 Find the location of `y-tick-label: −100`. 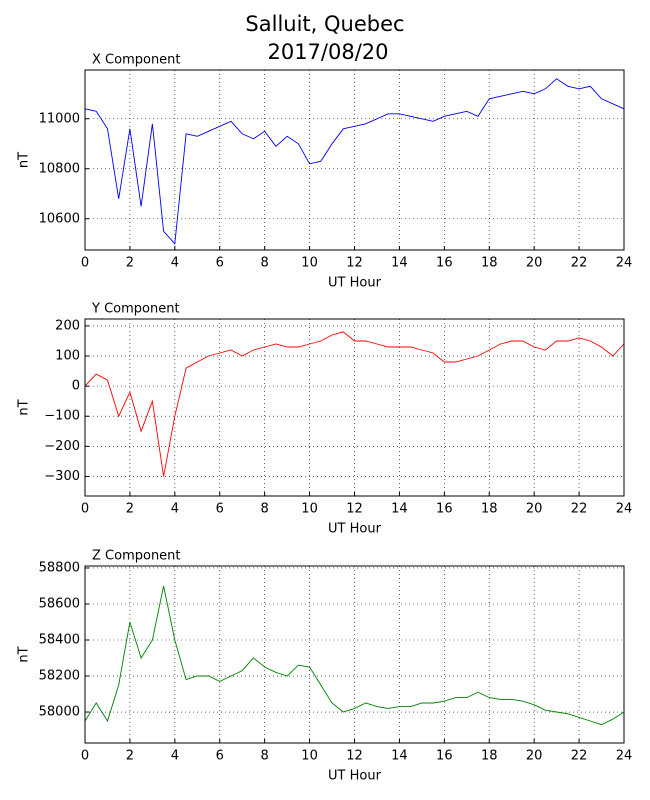

y-tick-label: −100 is located at coordinates (62, 416).